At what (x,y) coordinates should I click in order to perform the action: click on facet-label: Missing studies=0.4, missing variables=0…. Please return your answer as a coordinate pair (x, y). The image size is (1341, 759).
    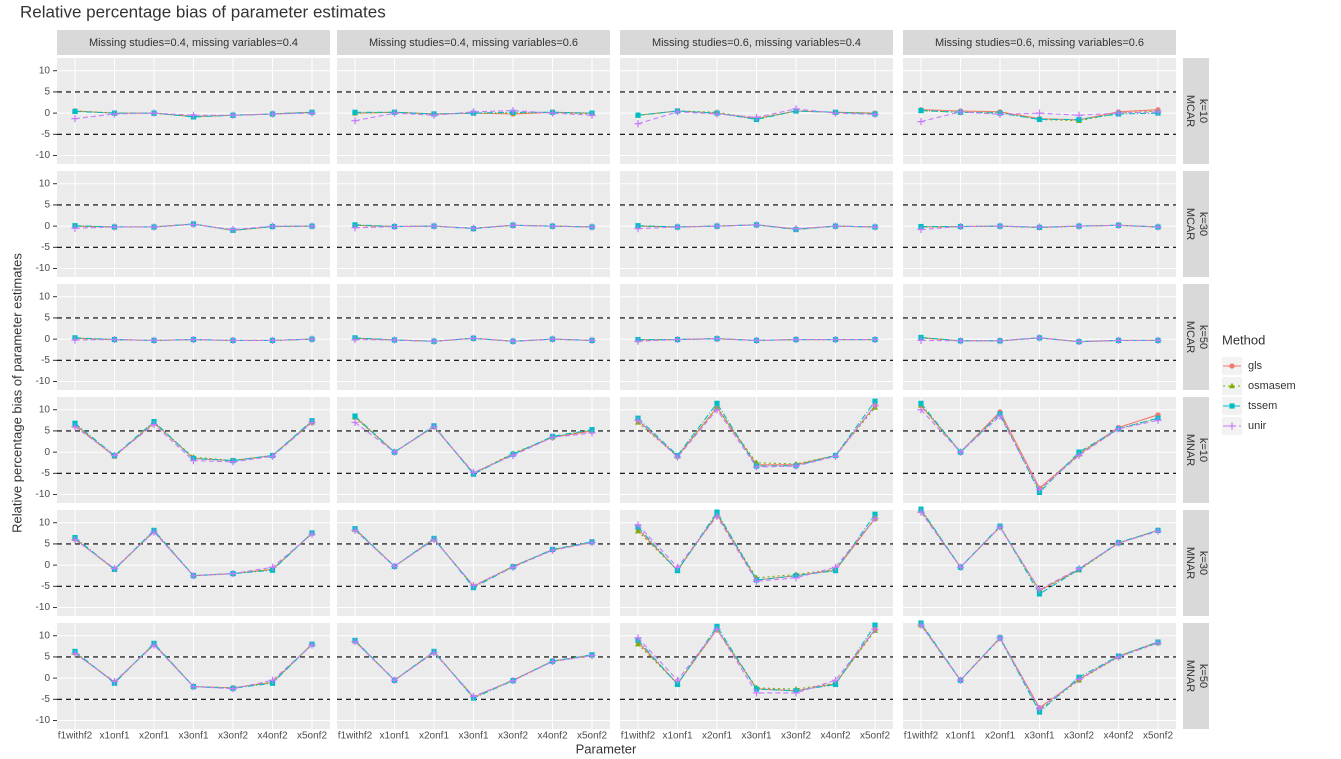
    Looking at the image, I should click on (473, 43).